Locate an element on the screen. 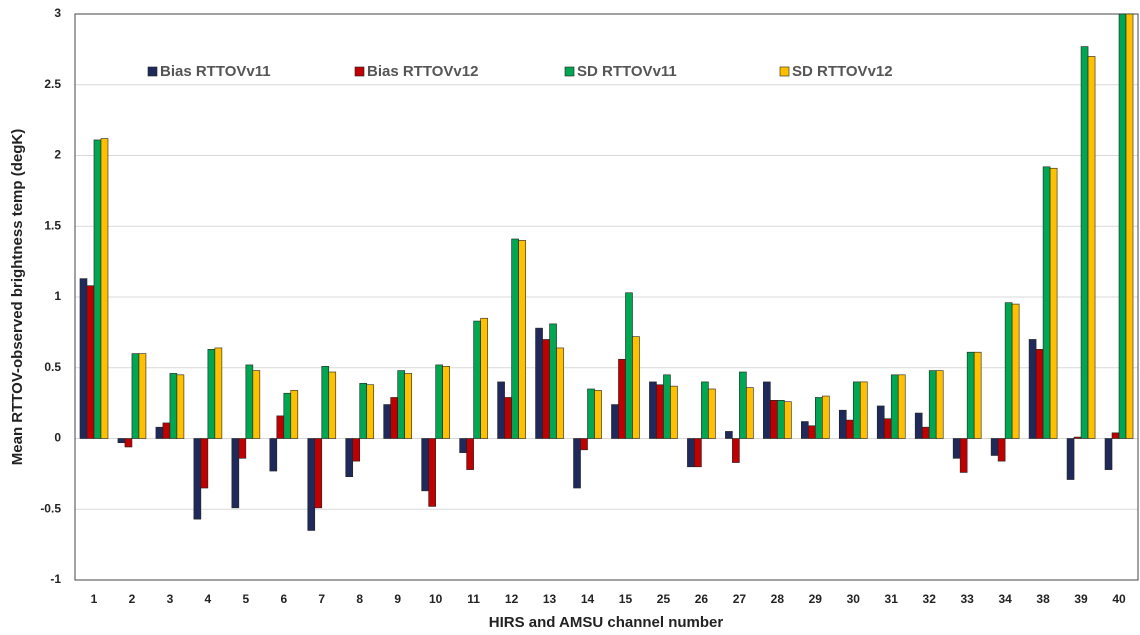  x-tick-label: 10 is located at coordinates (436, 599).